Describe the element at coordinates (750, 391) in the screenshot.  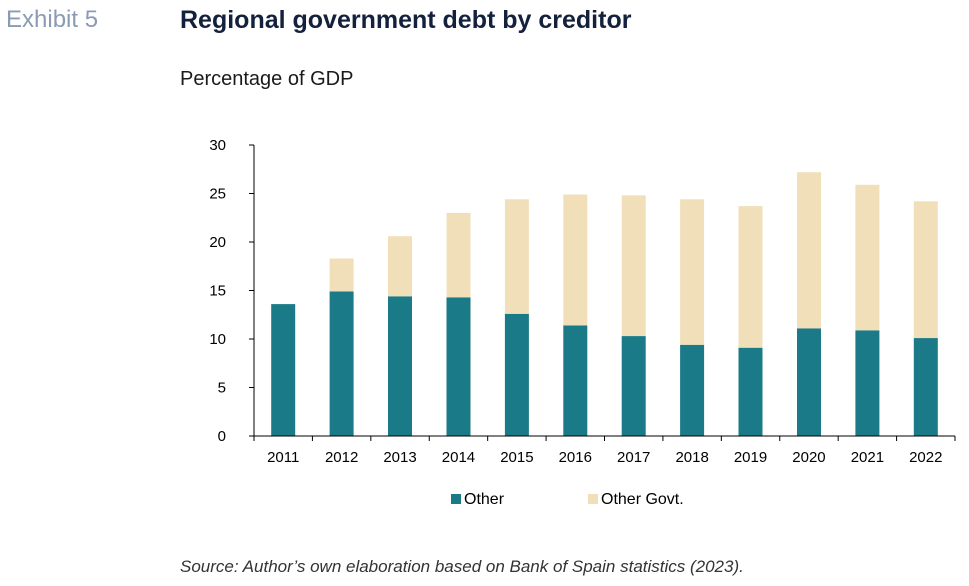
I see `bar-other-2019` at that location.